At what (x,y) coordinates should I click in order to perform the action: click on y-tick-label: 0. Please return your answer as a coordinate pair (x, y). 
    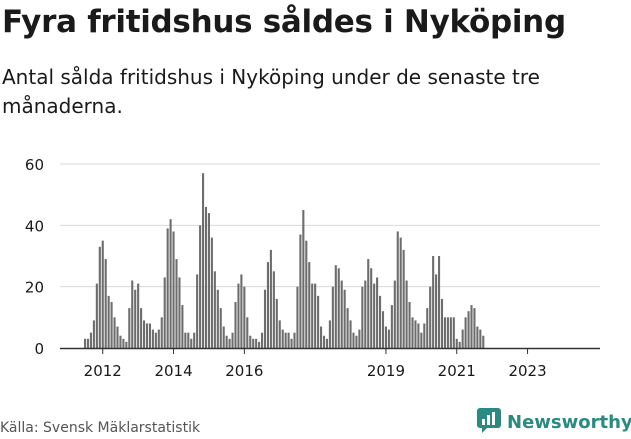
    Looking at the image, I should click on (39, 349).